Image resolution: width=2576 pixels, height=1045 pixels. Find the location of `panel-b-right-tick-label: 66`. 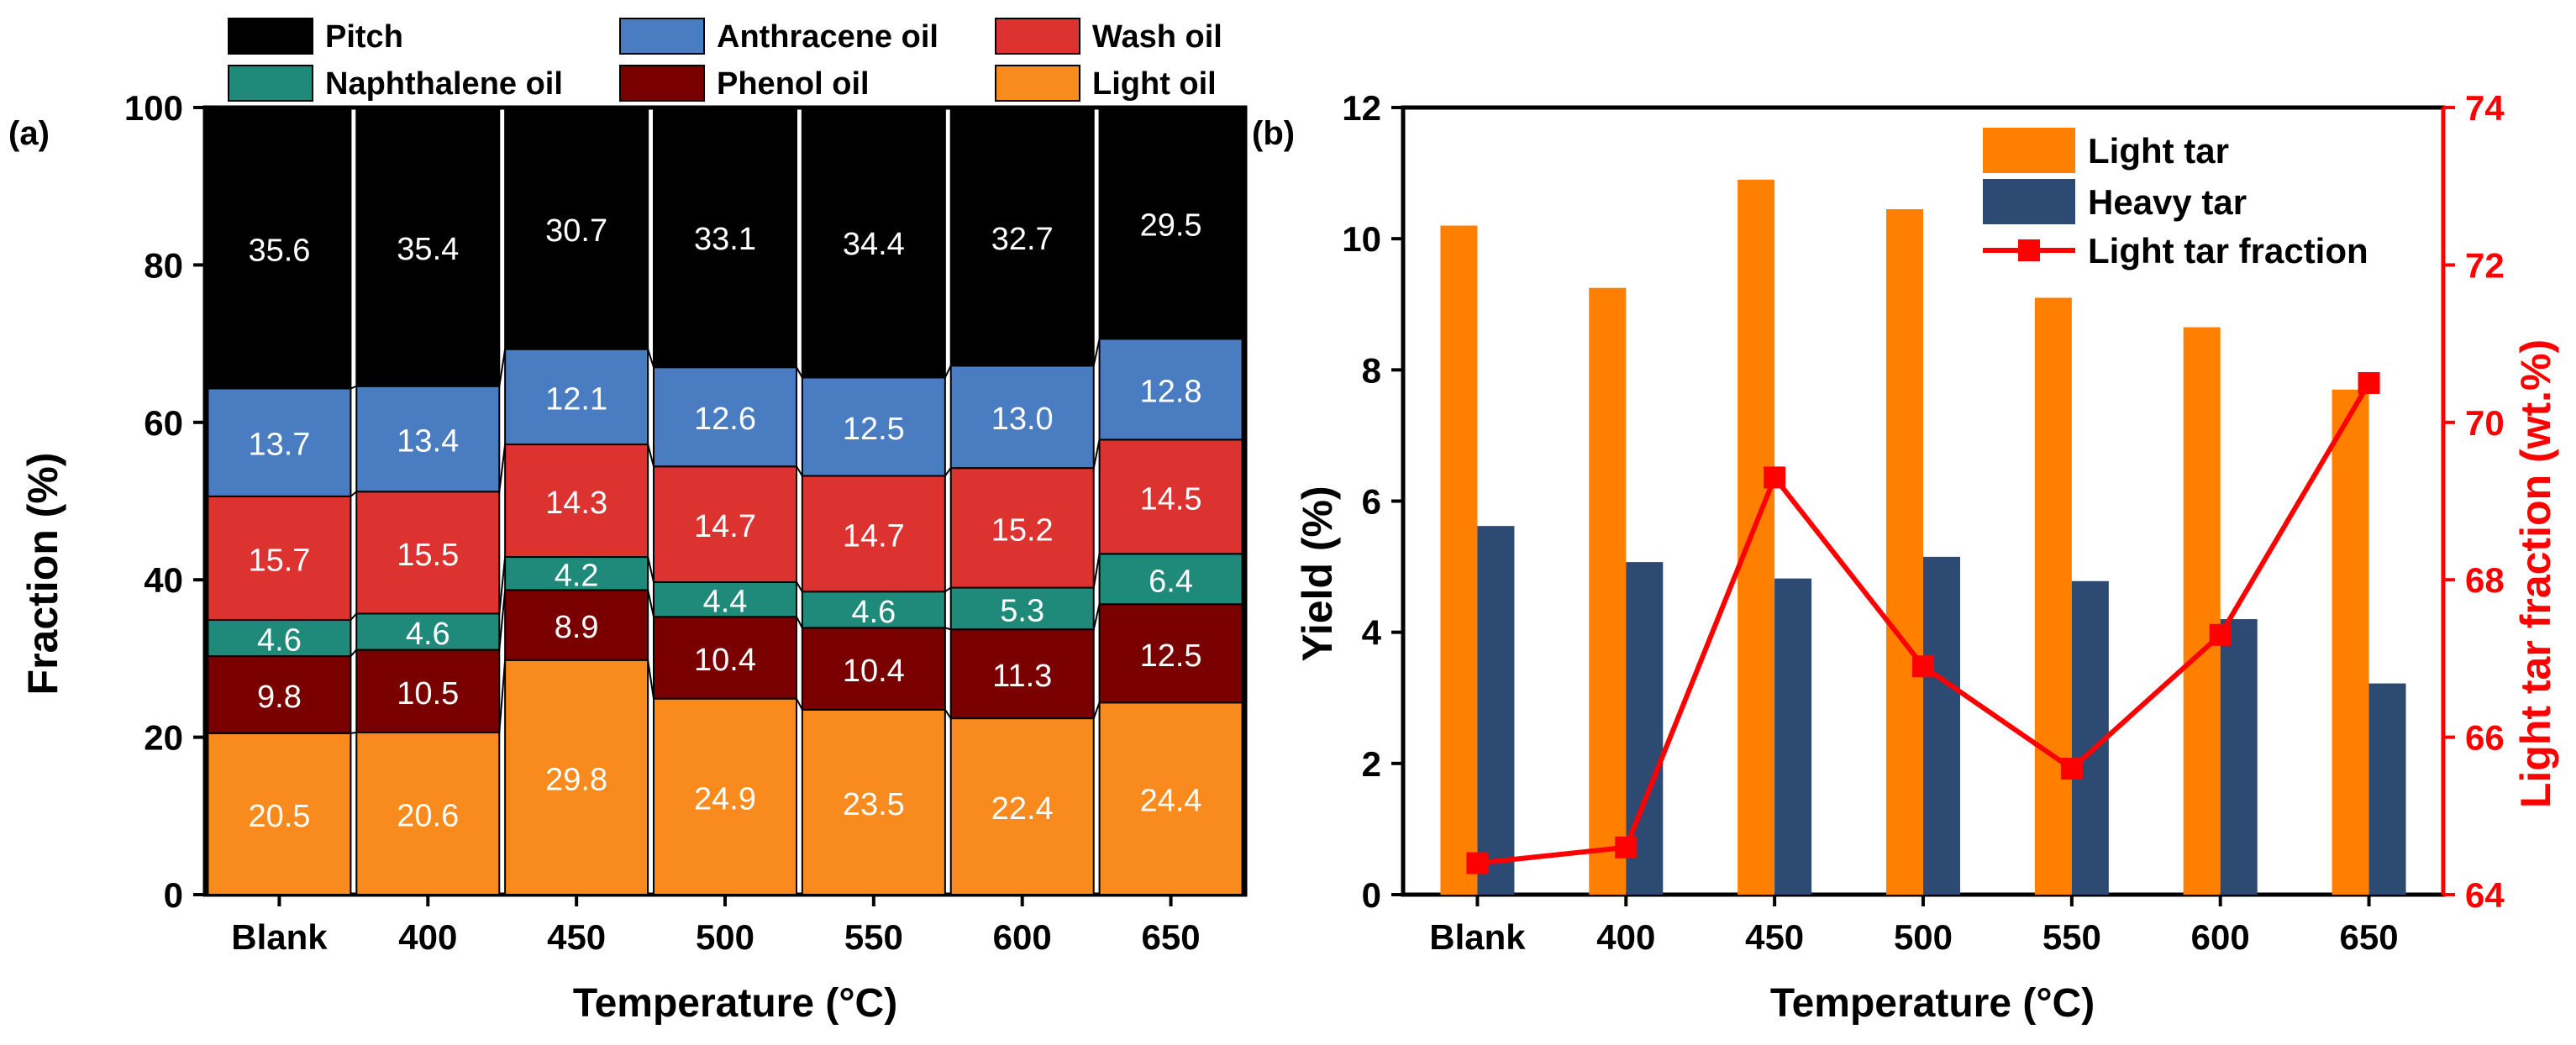

panel-b-right-tick-label: 66 is located at coordinates (2485, 738).